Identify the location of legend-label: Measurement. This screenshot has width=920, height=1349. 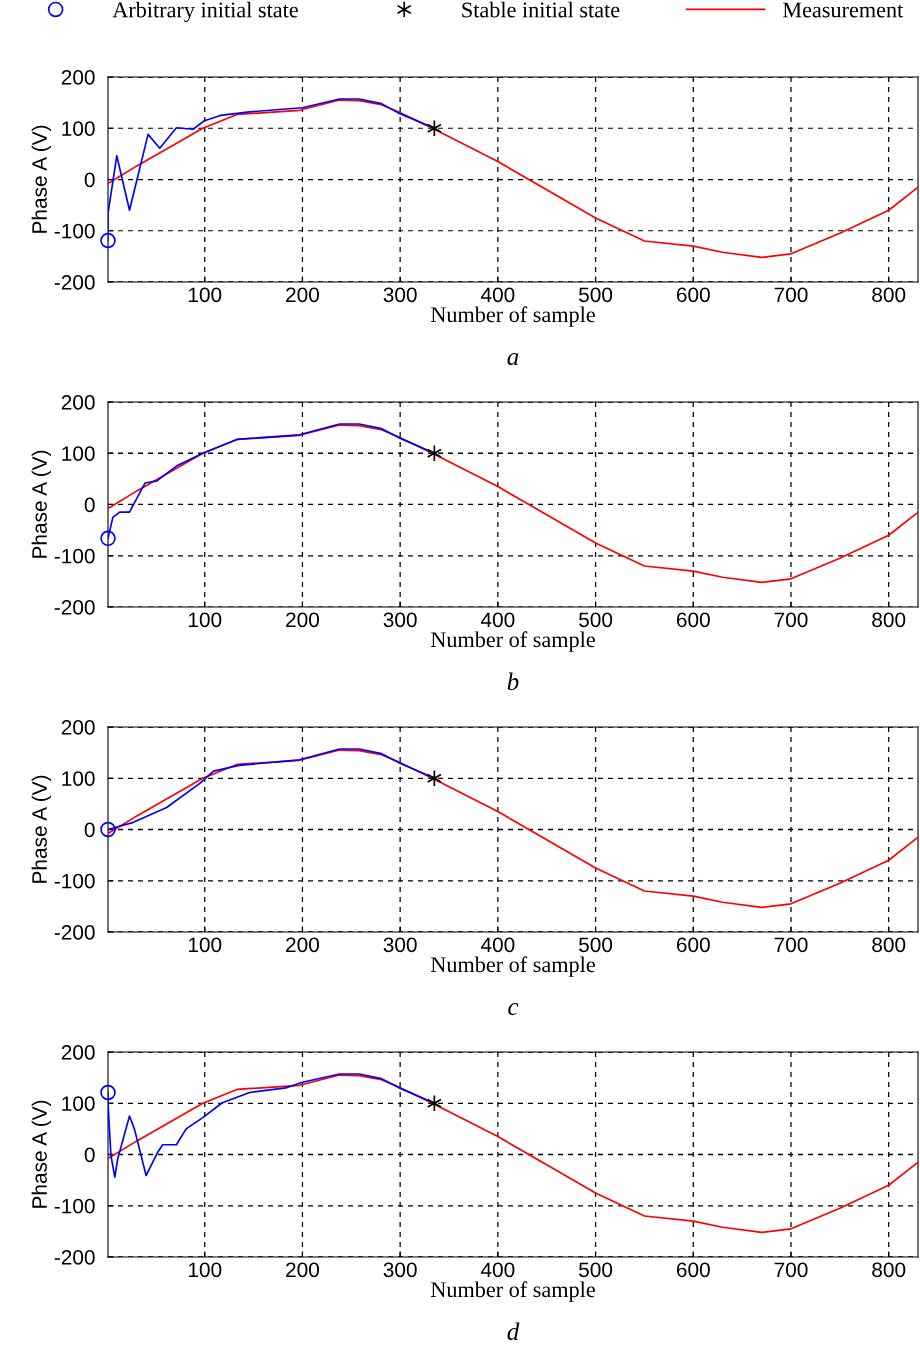
(843, 10).